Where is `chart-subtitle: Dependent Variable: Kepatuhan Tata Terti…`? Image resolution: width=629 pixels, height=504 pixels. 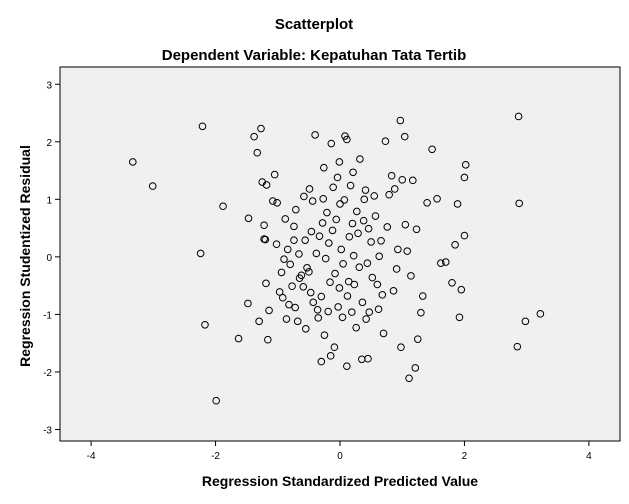
chart-subtitle: Dependent Variable: Kepatuhan Tata Terti… is located at coordinates (314, 55).